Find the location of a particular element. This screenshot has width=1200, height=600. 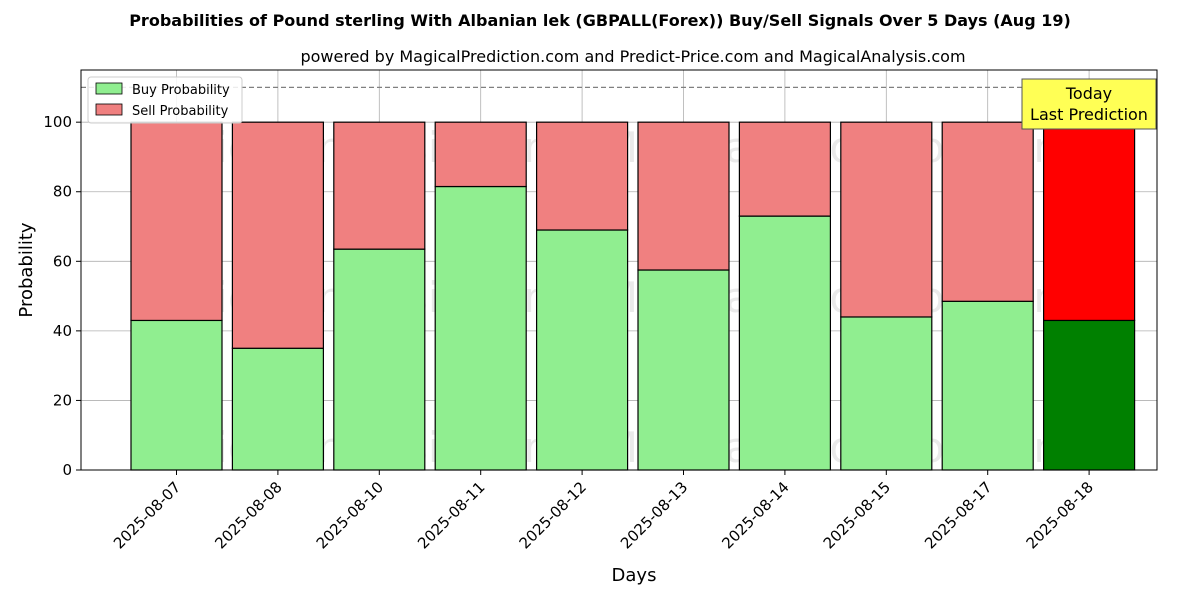

y-tick-label: 40 is located at coordinates (62, 331).